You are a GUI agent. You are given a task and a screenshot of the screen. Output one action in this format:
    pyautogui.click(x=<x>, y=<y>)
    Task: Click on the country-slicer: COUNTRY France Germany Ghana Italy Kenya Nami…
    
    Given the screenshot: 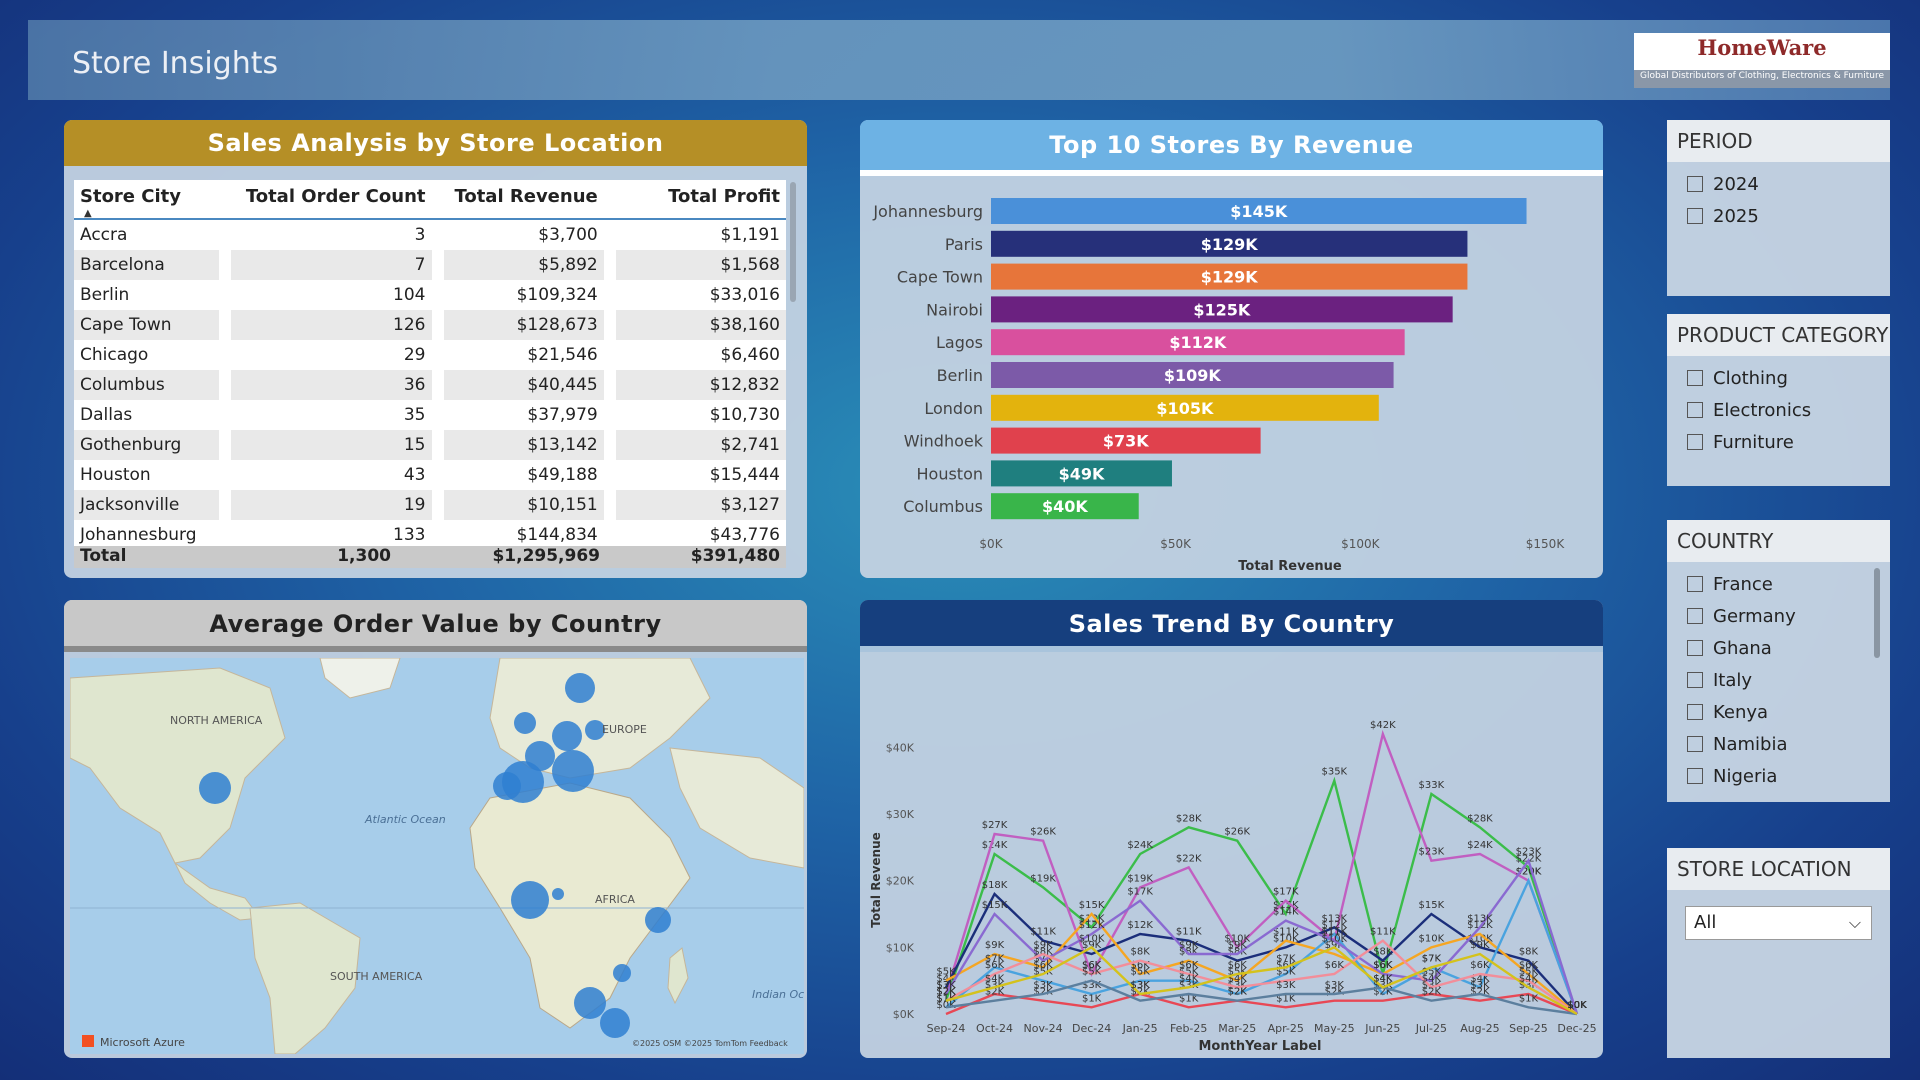 What is the action you would take?
    pyautogui.click(x=1778, y=661)
    